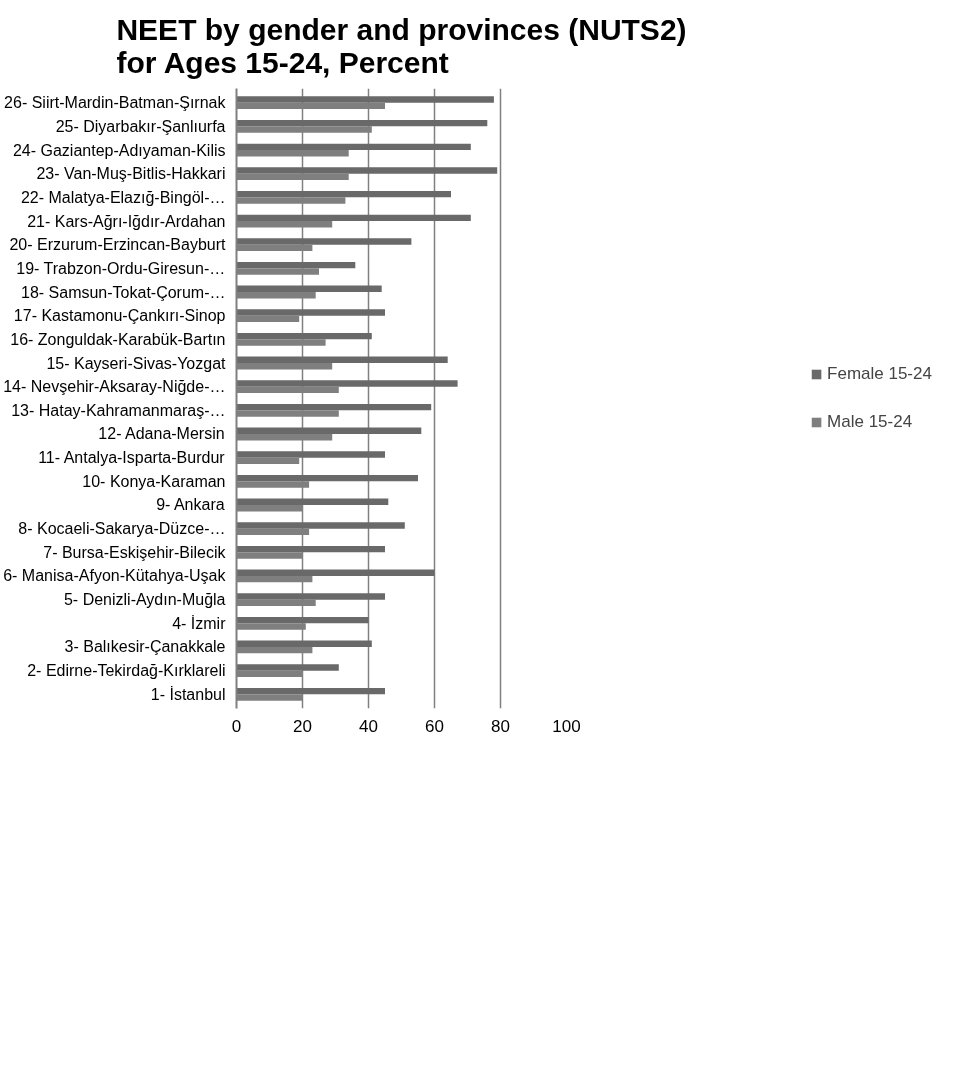 Image resolution: width=956 pixels, height=1078 pixels. What do you see at coordinates (131, 174) in the screenshot?
I see `y-tick-label: 23- Van-Muş-Bitlis-Hakkari` at bounding box center [131, 174].